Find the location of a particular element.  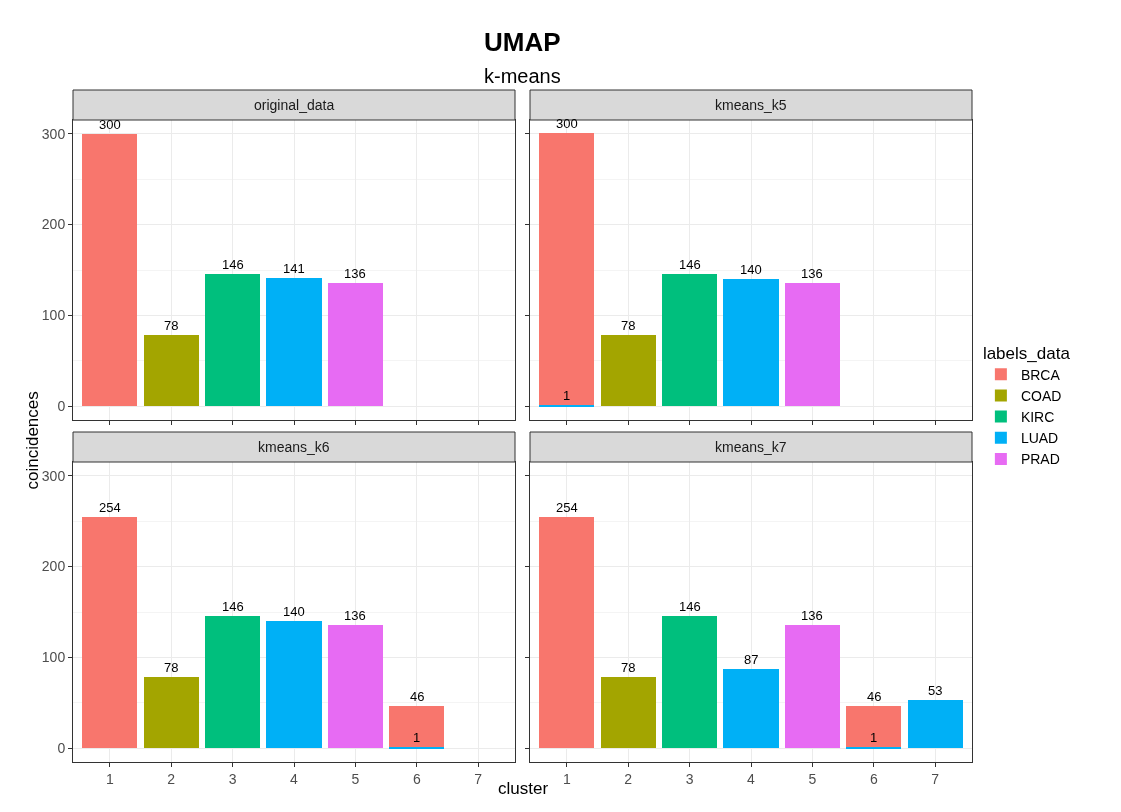

text: UMAP is located at coordinates (522, 42).